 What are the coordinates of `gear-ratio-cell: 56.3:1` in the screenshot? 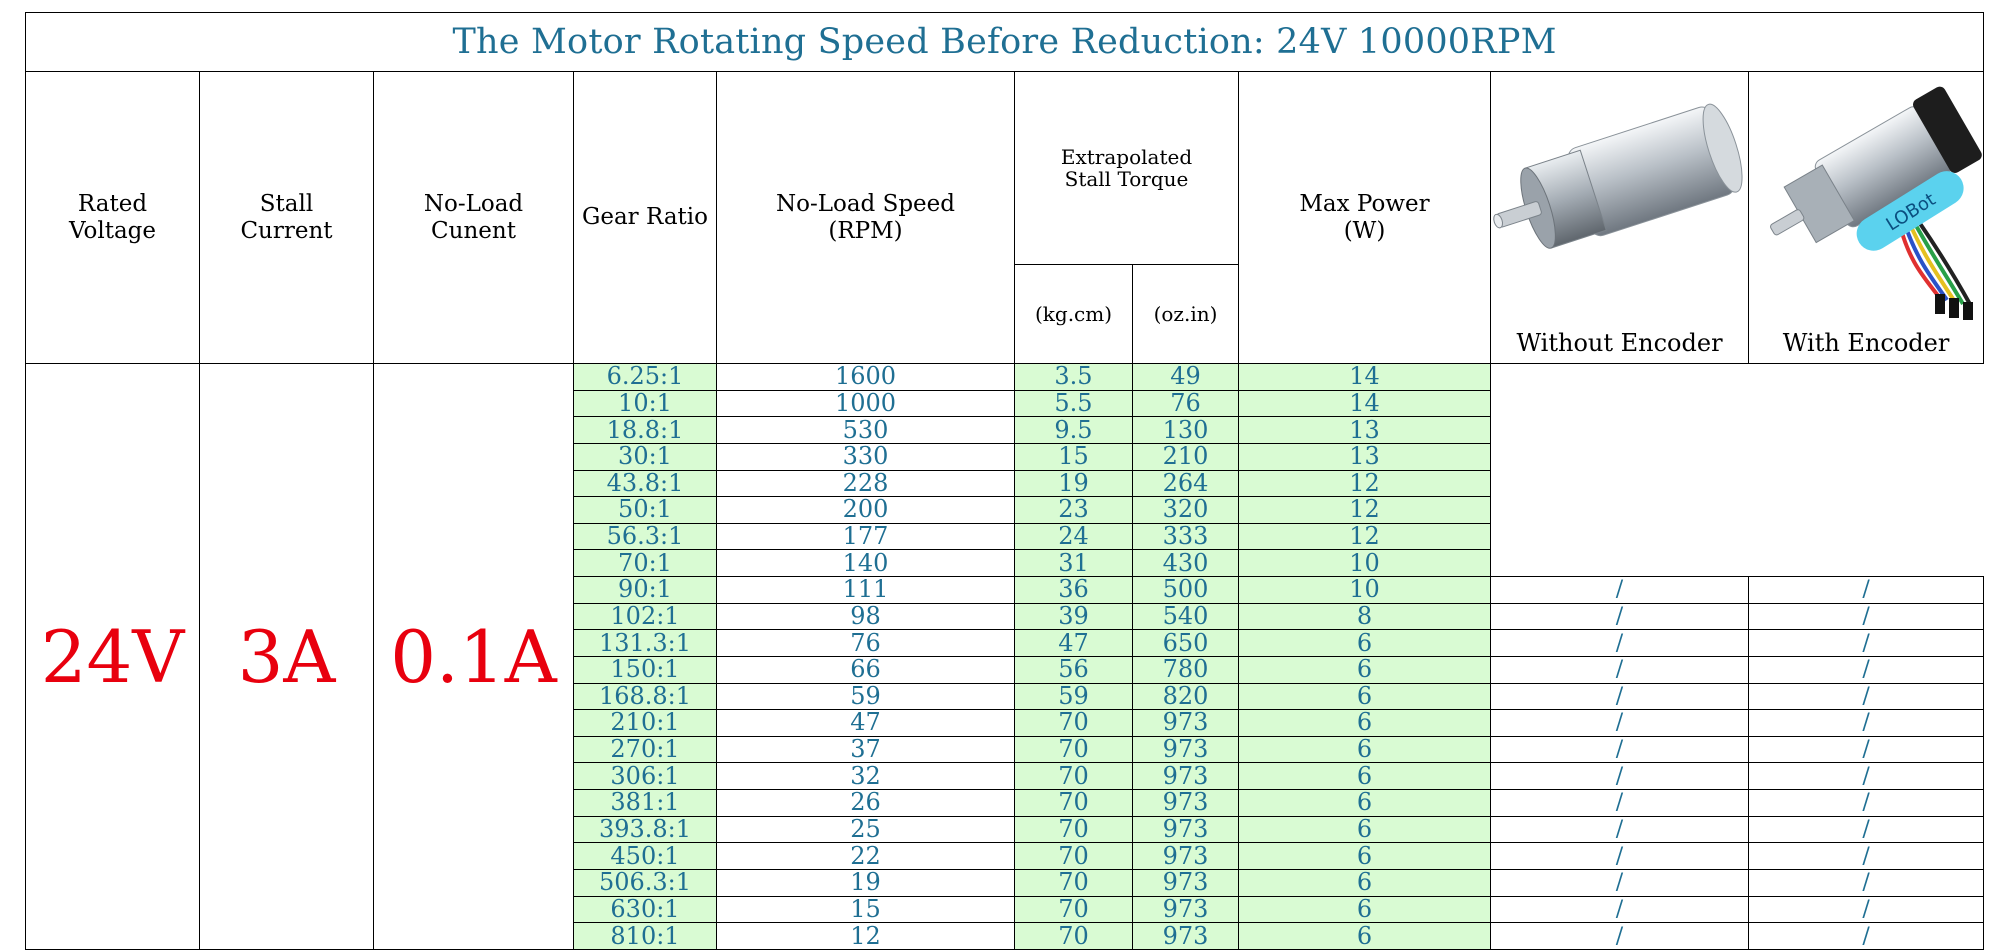 It's located at (645, 536).